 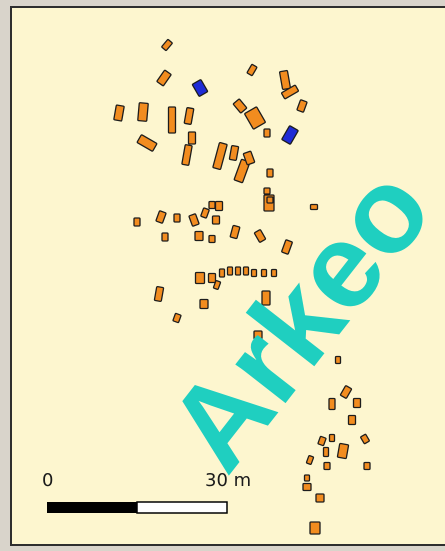 I want to click on scale-bar-label-start: 0, so click(x=47, y=480).